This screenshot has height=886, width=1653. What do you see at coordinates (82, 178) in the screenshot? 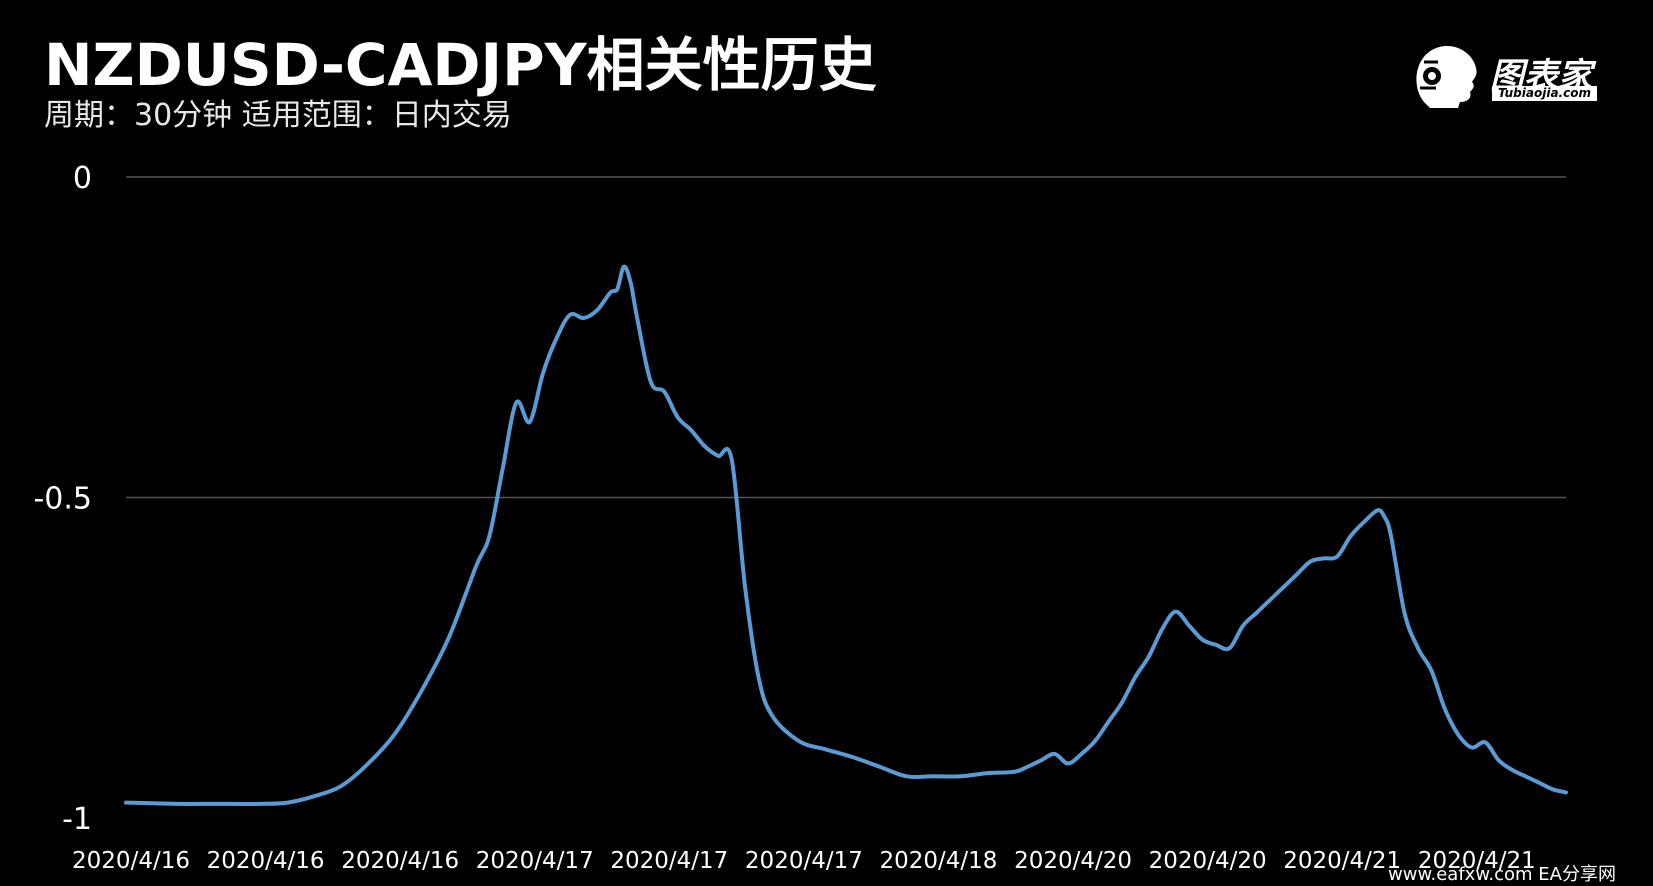
I see `y-tick-label: 0` at bounding box center [82, 178].